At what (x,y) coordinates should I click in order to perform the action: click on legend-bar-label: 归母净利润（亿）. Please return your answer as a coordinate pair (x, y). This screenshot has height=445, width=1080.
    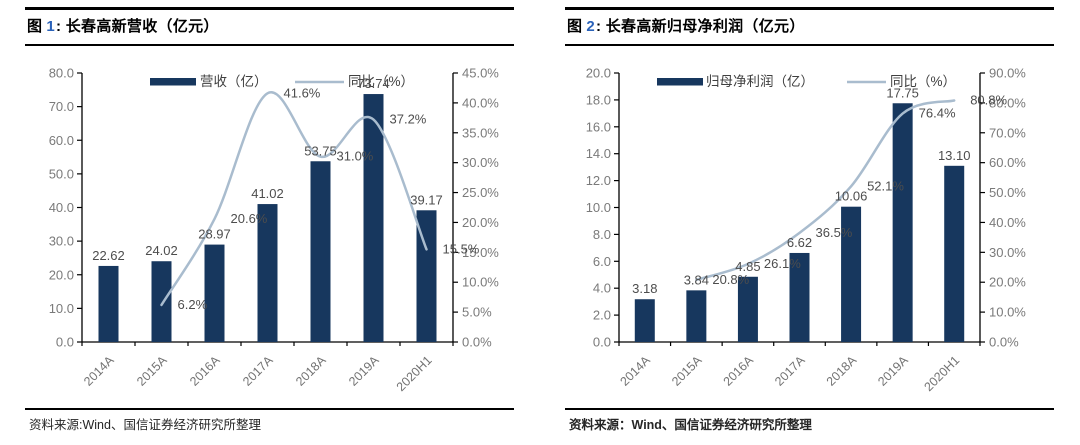
    Looking at the image, I should click on (760, 81).